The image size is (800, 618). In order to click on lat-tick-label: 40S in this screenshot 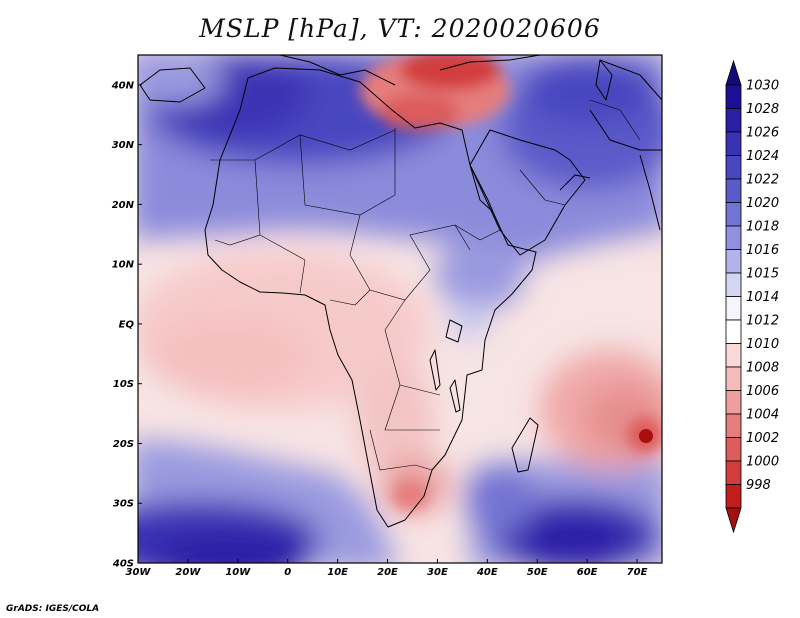, I will do `click(123, 564)`.